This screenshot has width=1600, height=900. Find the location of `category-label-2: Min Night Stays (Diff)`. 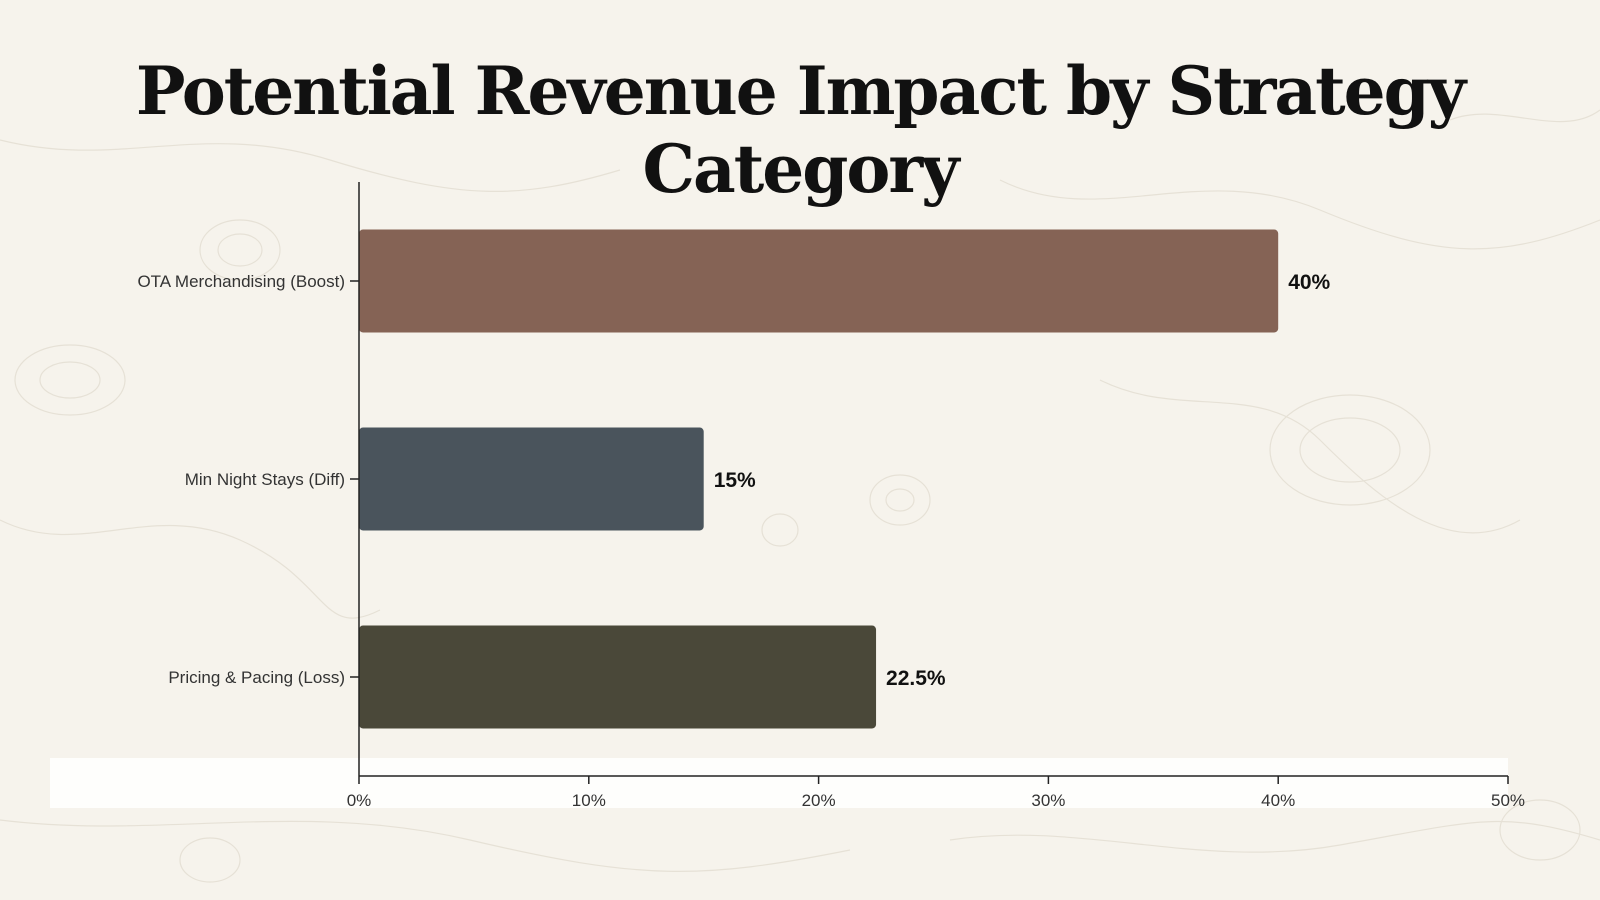

category-label-2: Min Night Stays (Diff) is located at coordinates (265, 479).